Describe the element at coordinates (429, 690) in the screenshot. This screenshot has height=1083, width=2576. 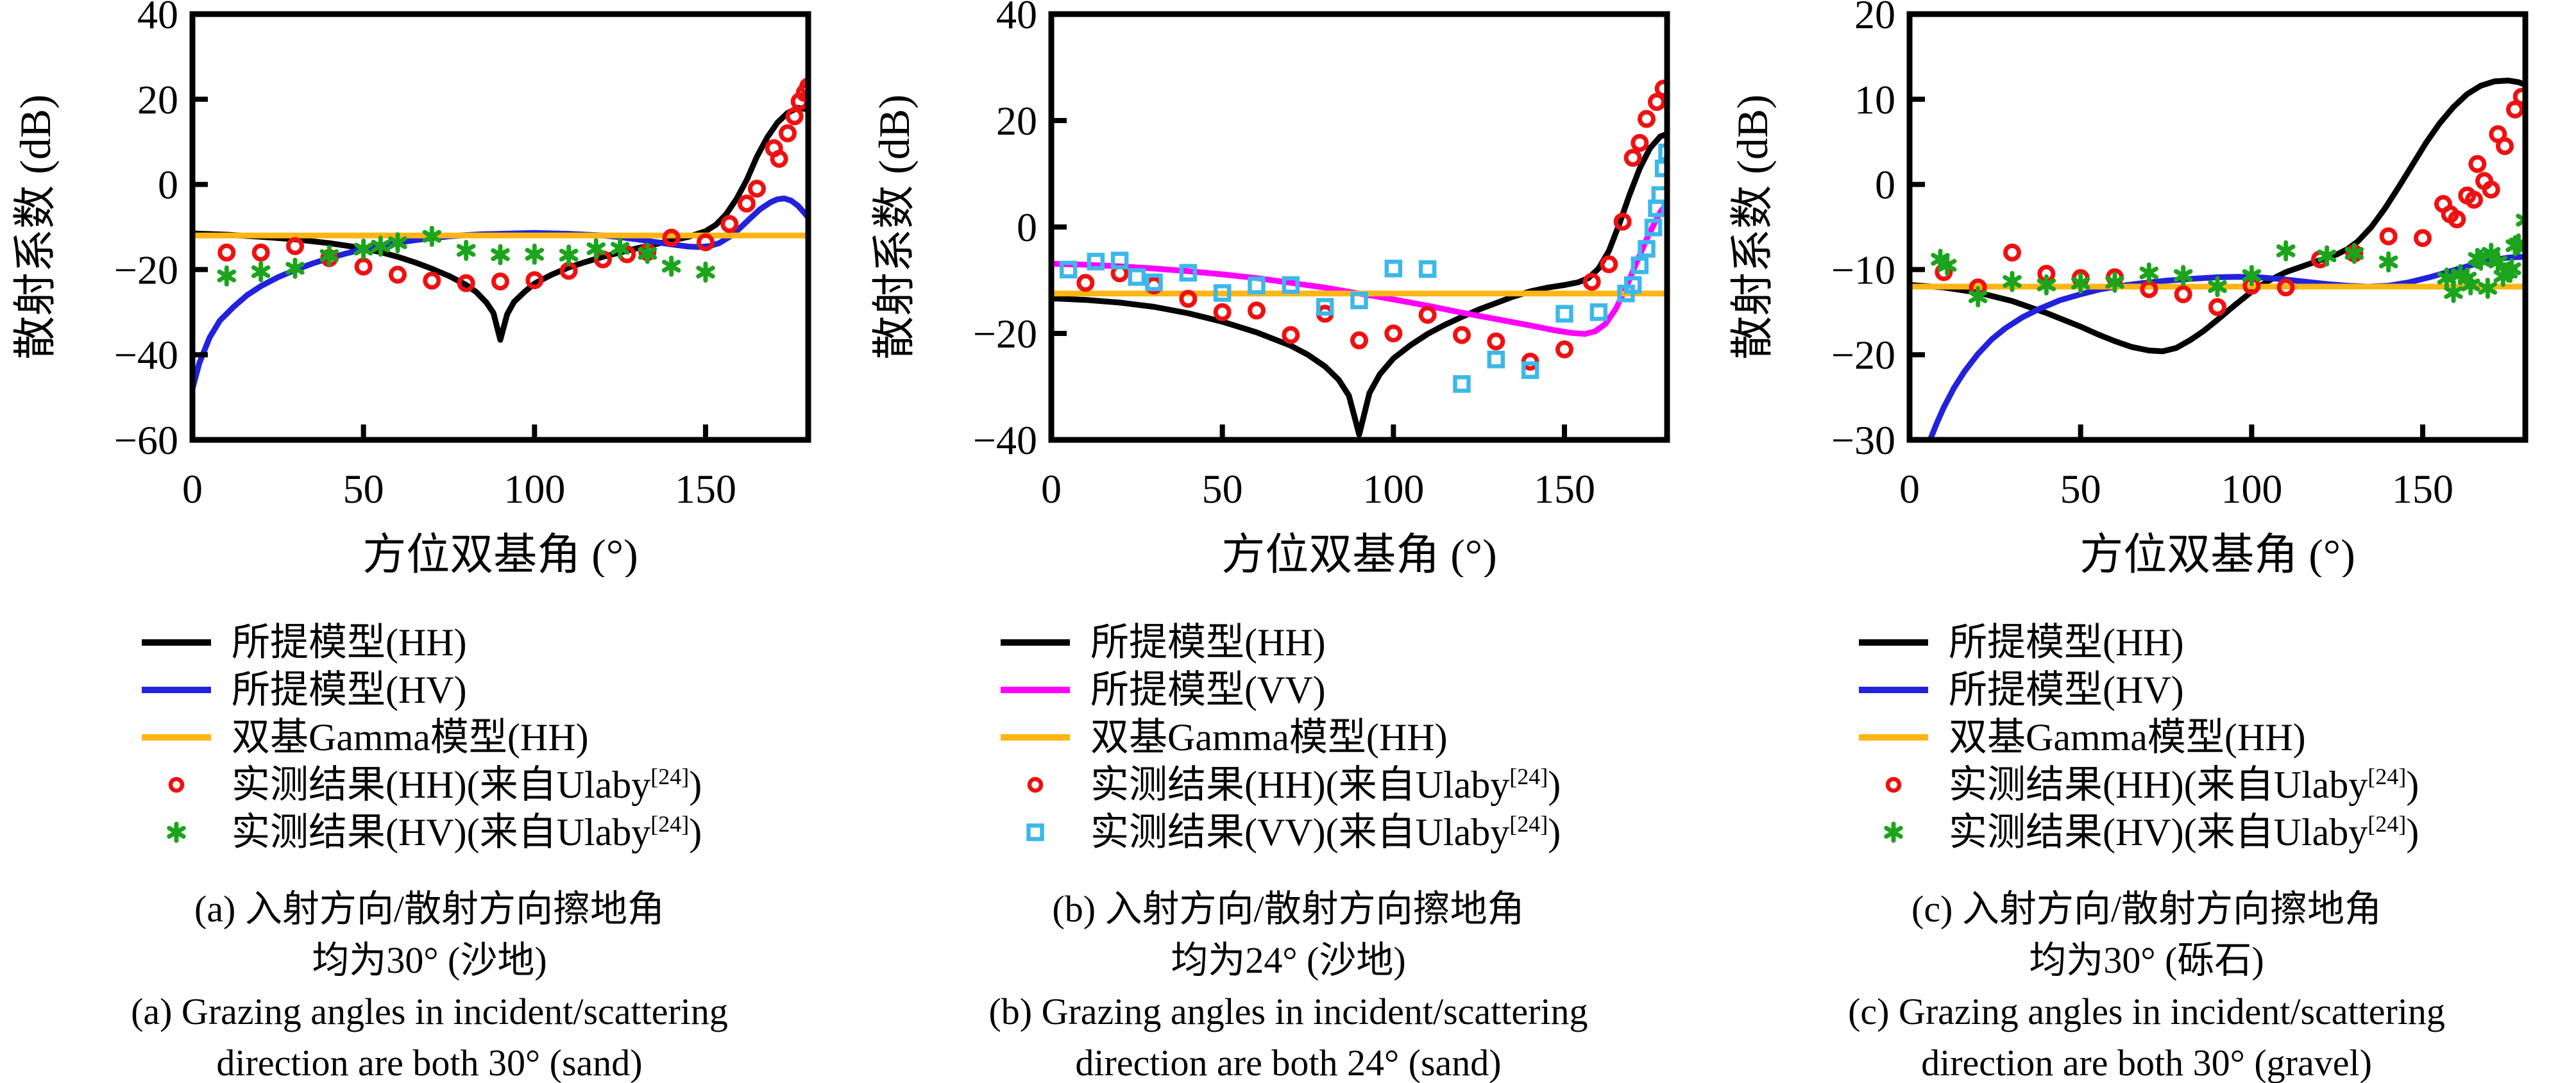
I see `legend-item: 所提模型(HV)` at that location.